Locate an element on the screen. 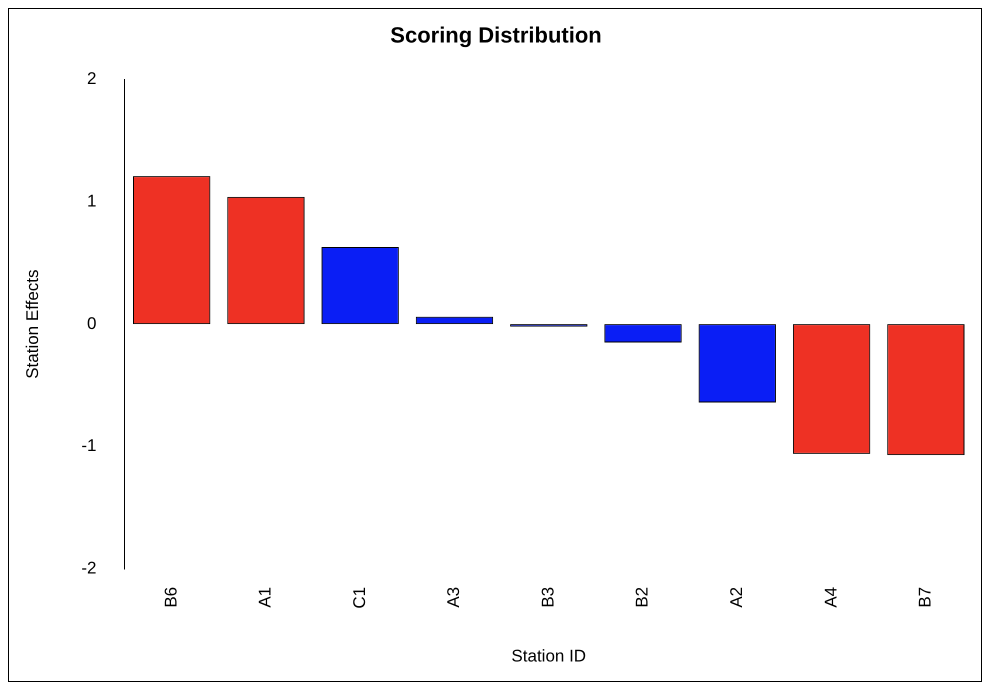 This screenshot has height=690, width=990. y-tick-label: 2 is located at coordinates (92, 78).